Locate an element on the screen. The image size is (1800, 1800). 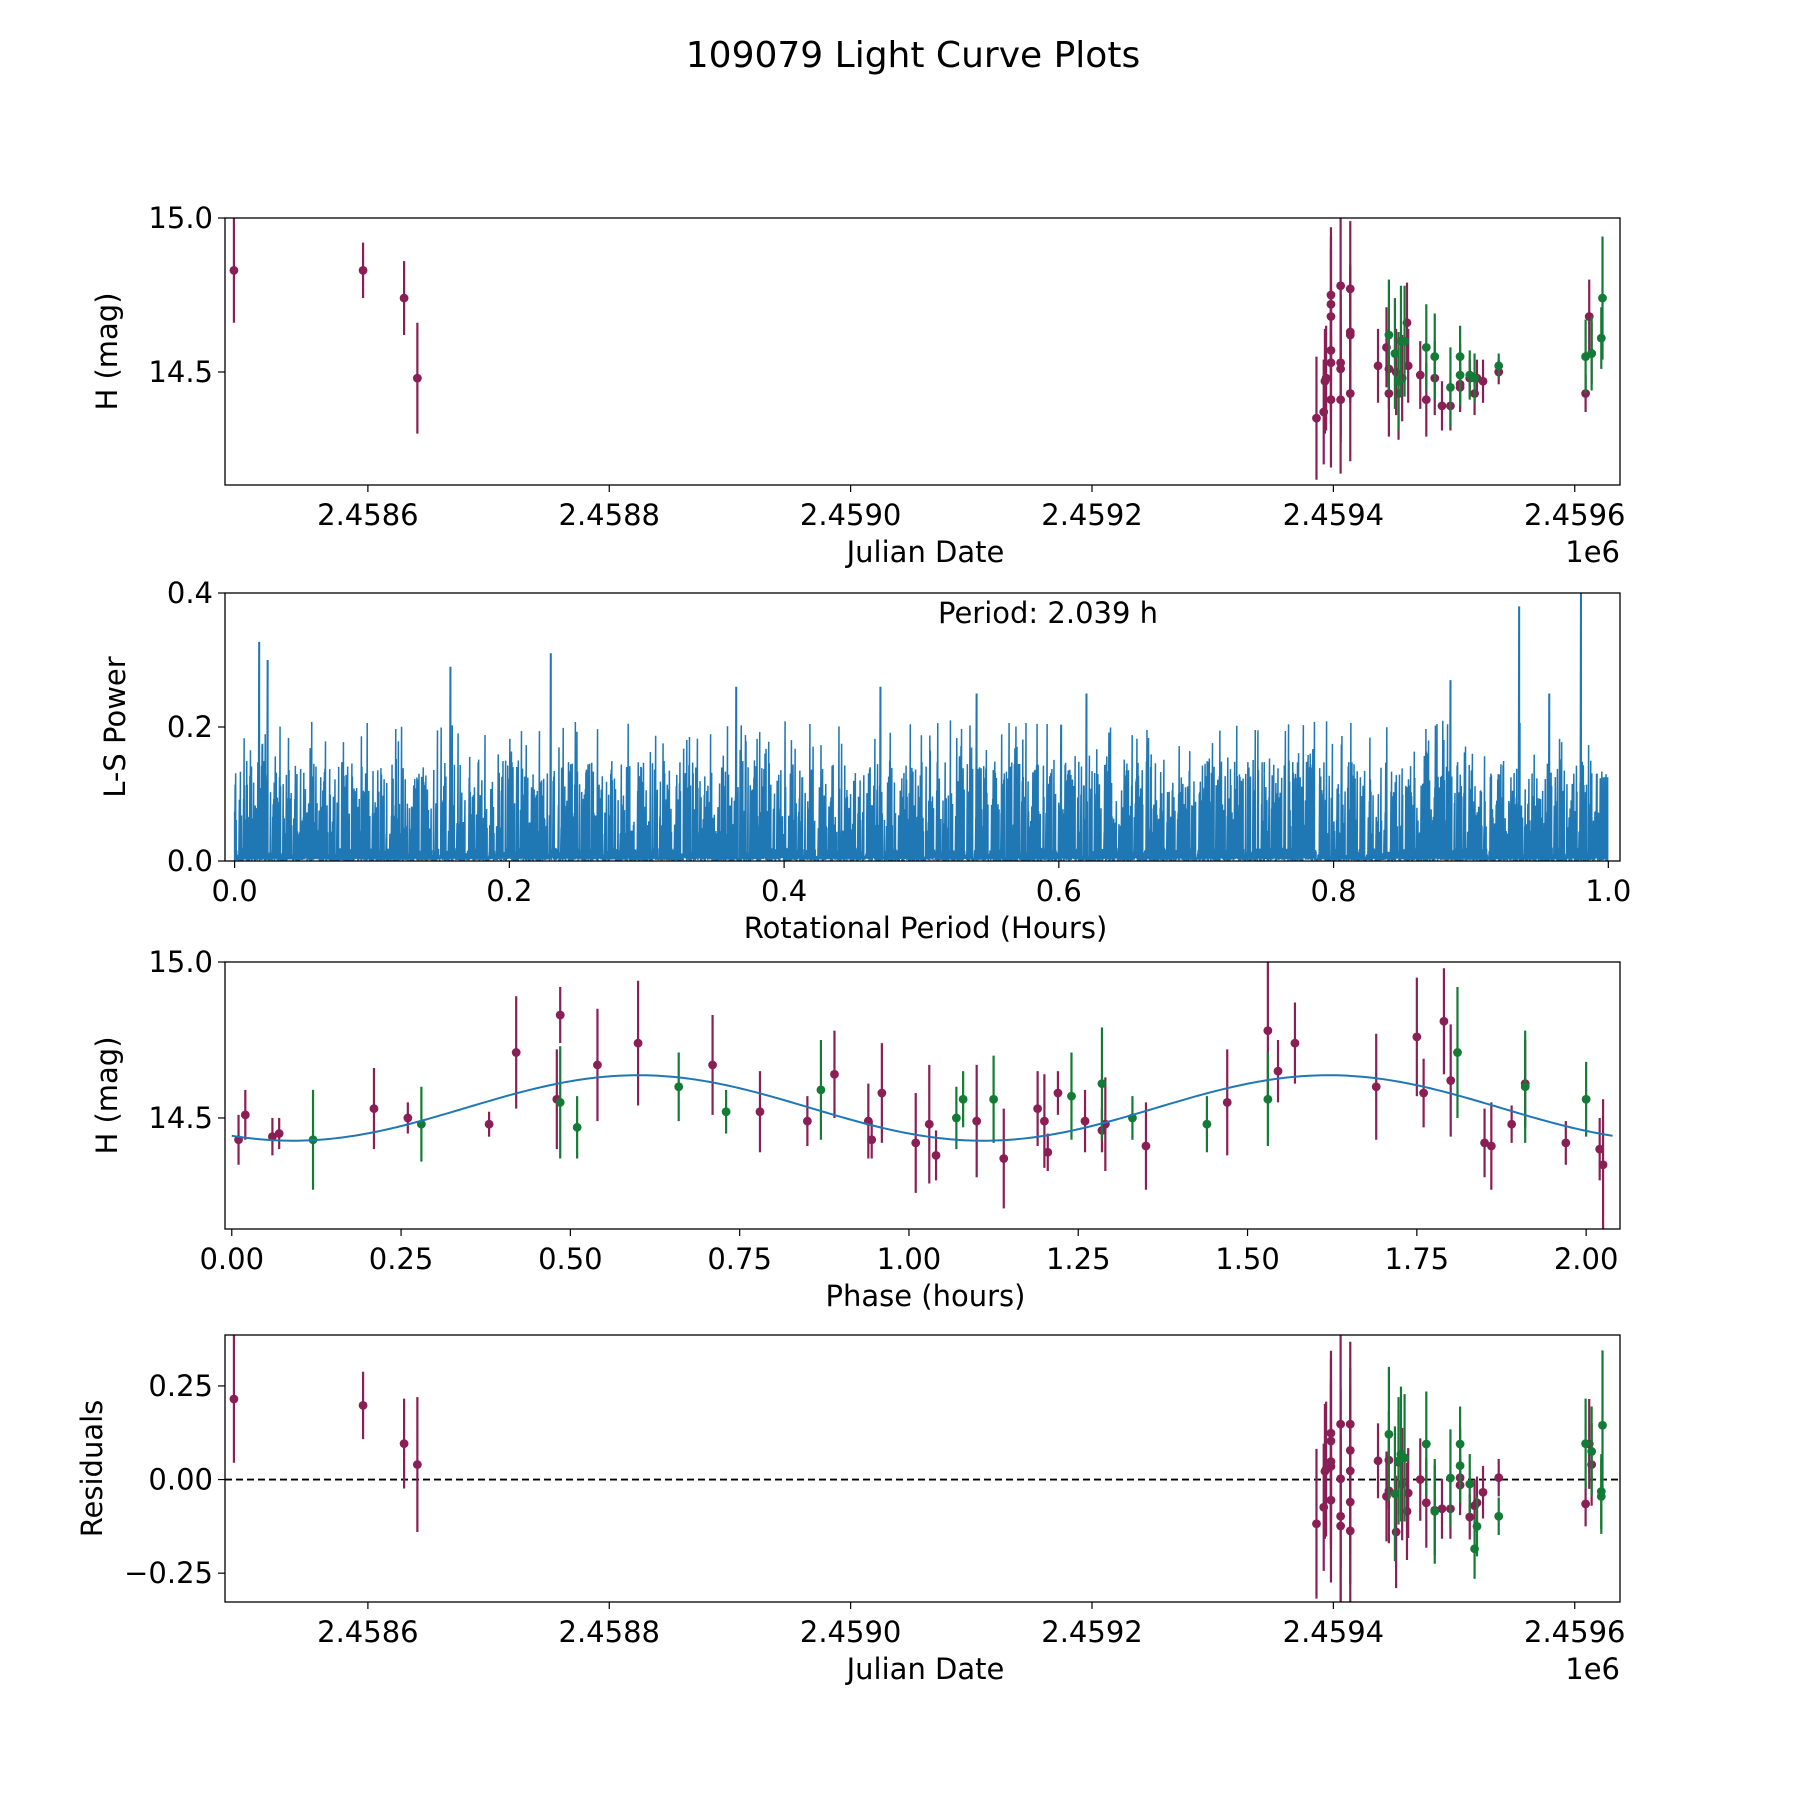
y-tick-label: 15.0 is located at coordinates (180, 962).